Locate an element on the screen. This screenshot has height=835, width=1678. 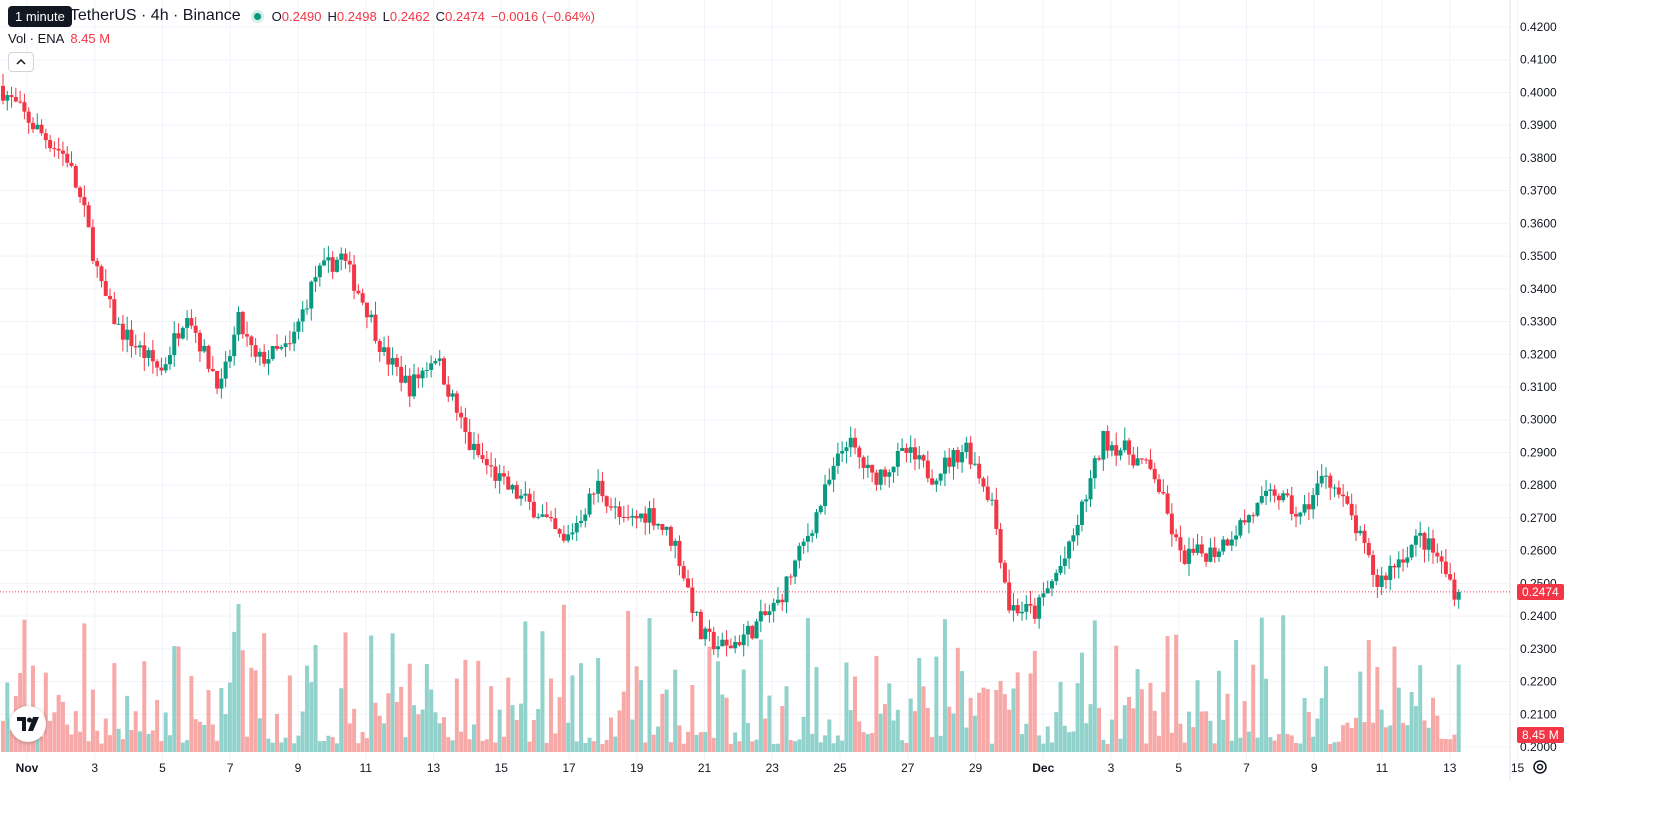
time-tick-label: 27 is located at coordinates (908, 768).